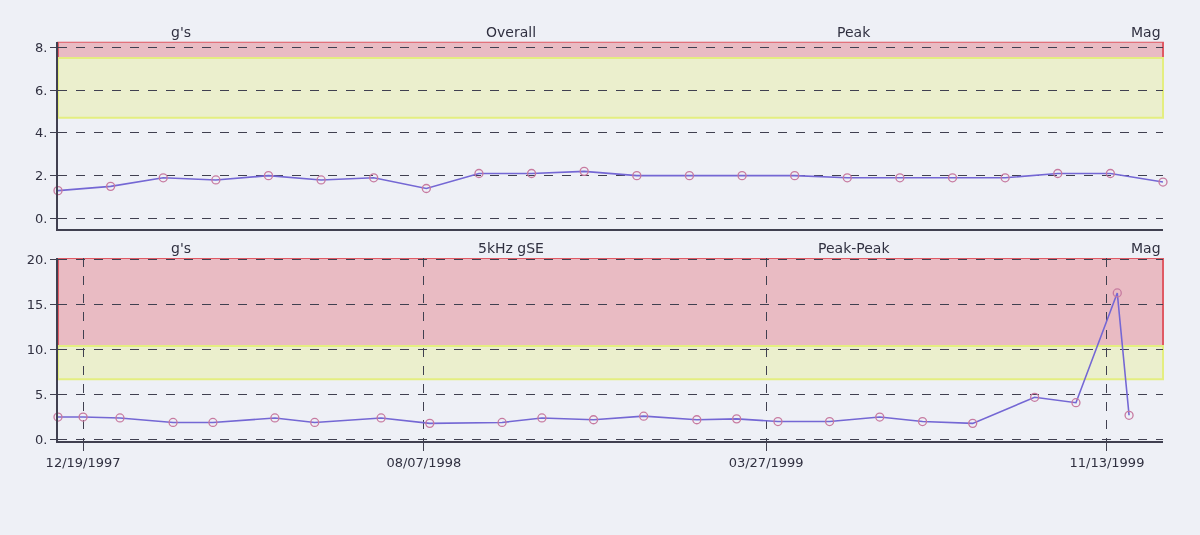 Image resolution: width=1200 pixels, height=535 pixels. What do you see at coordinates (511, 248) in the screenshot?
I see `text: 5kHz gSE` at bounding box center [511, 248].